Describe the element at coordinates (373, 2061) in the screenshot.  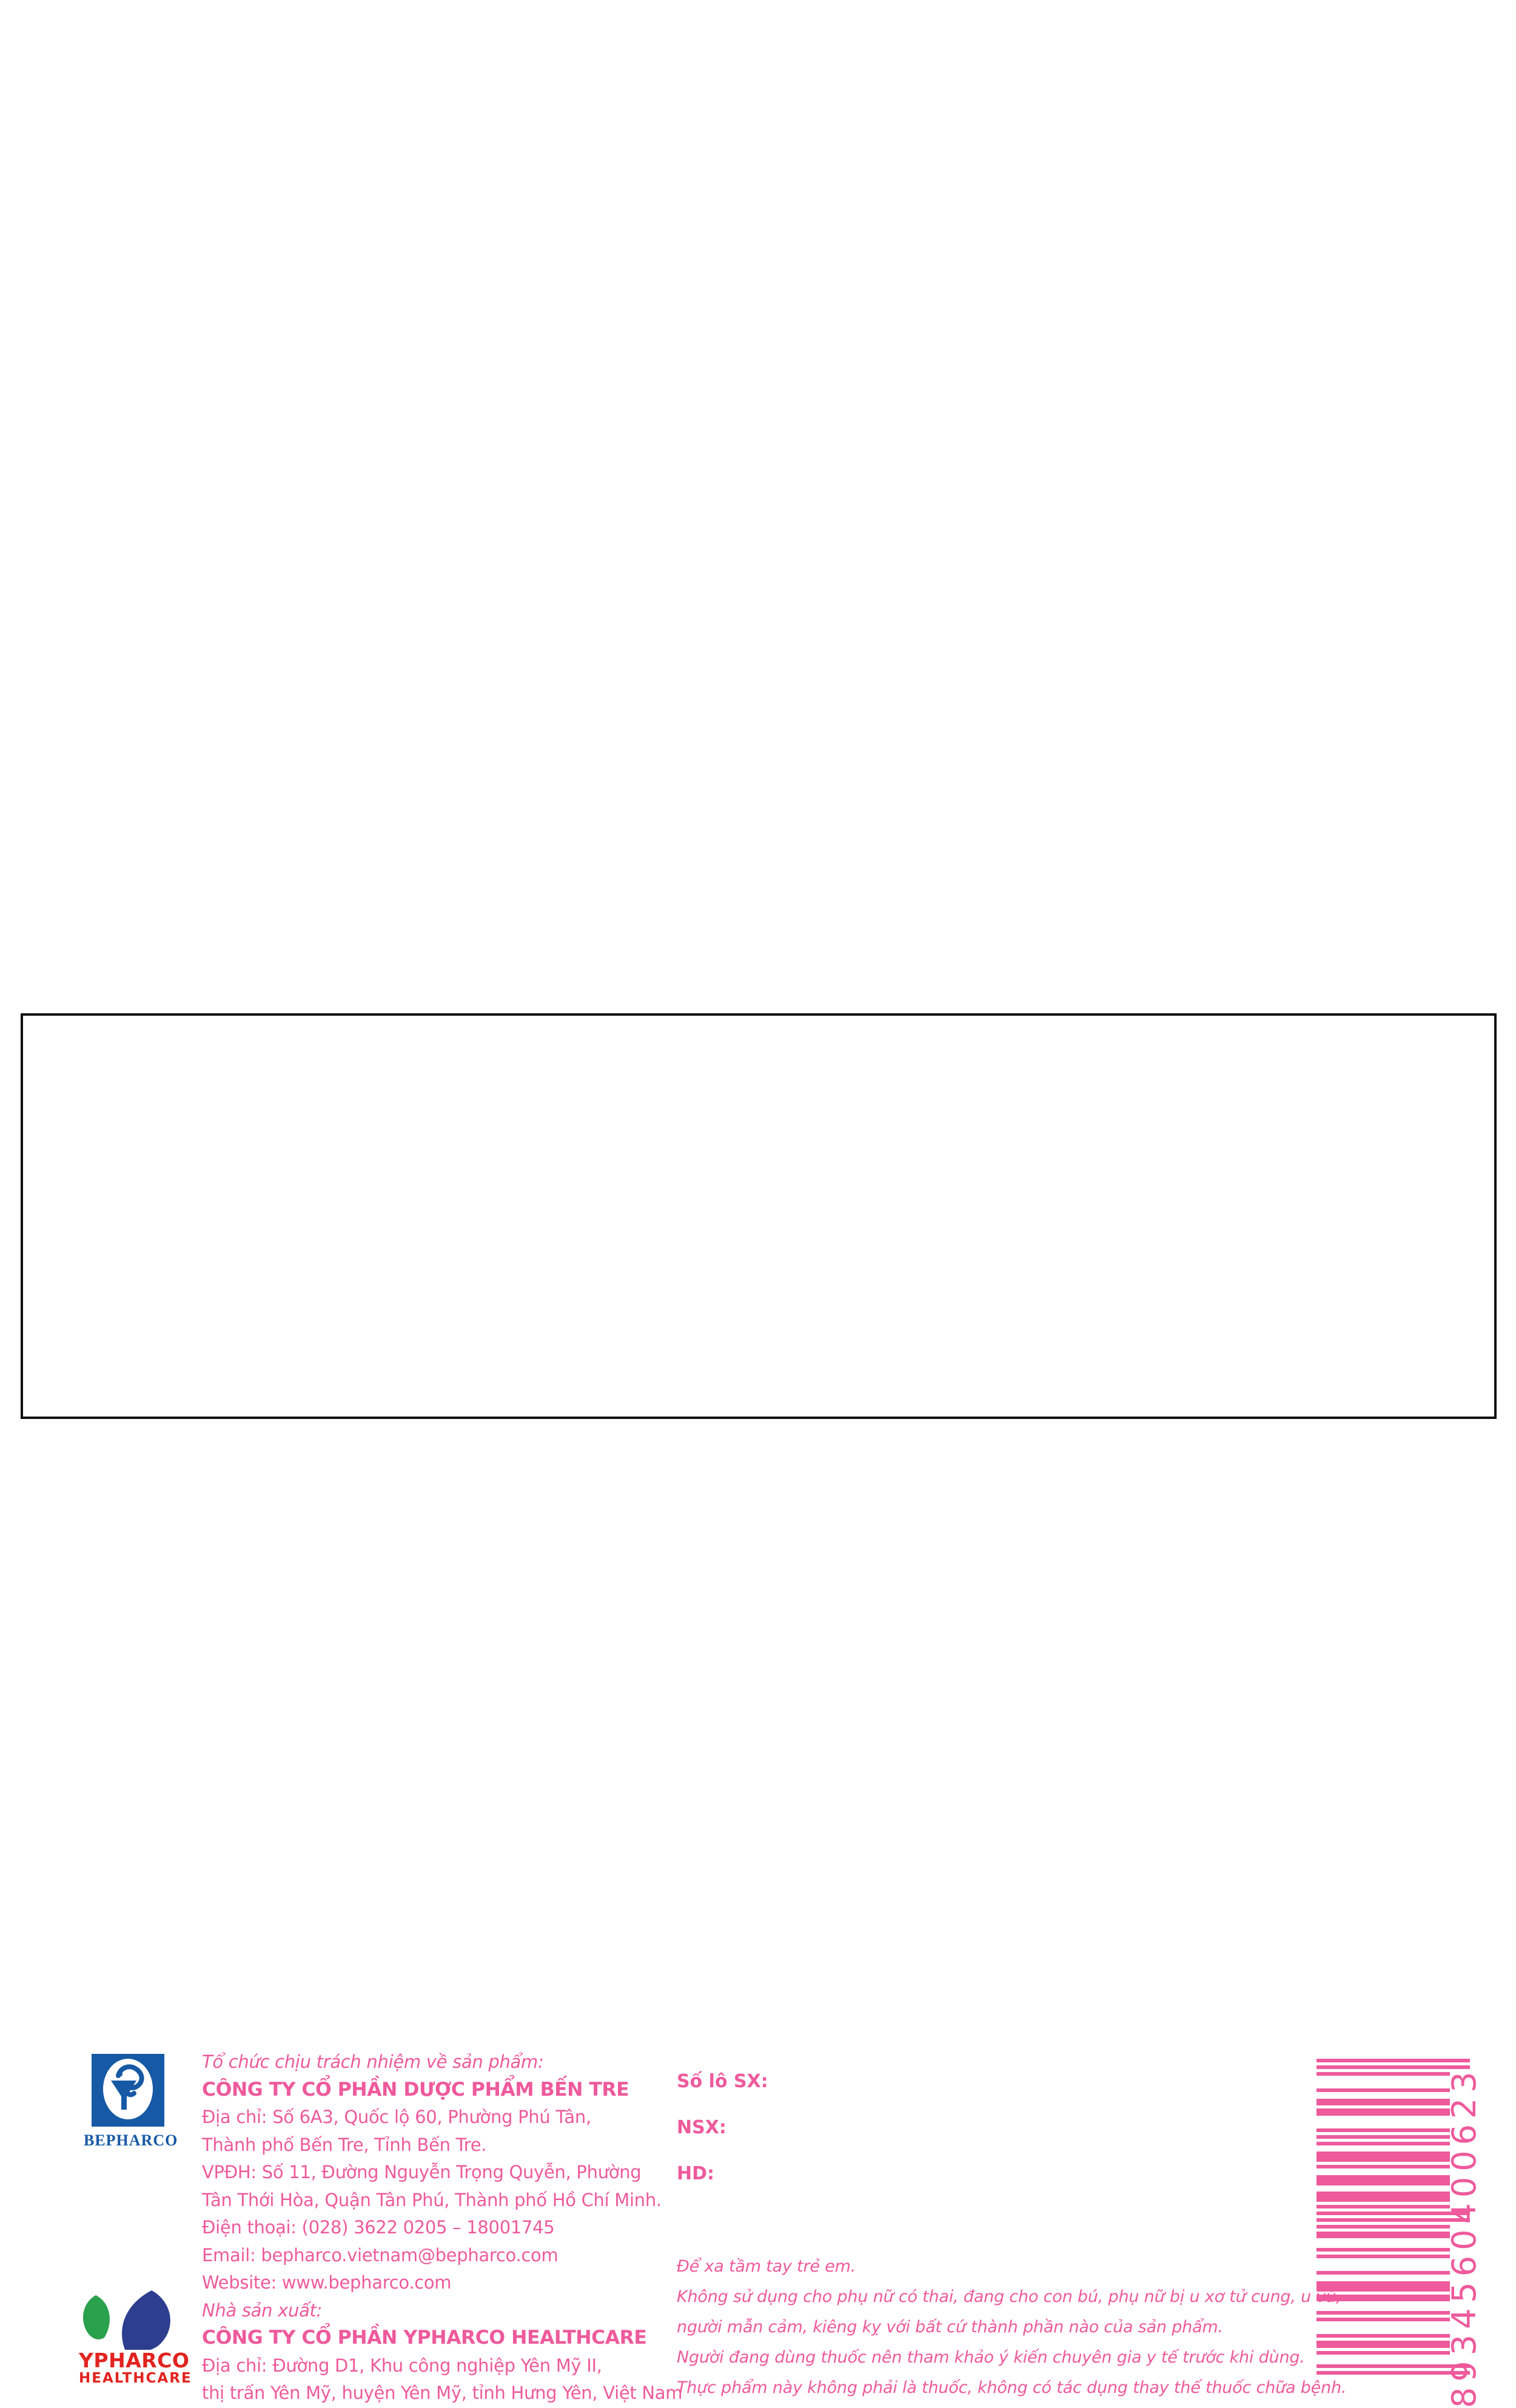
I see `responsible-org-heading: Tổ chức chịu trách nhiệm về sản phẩm:` at that location.